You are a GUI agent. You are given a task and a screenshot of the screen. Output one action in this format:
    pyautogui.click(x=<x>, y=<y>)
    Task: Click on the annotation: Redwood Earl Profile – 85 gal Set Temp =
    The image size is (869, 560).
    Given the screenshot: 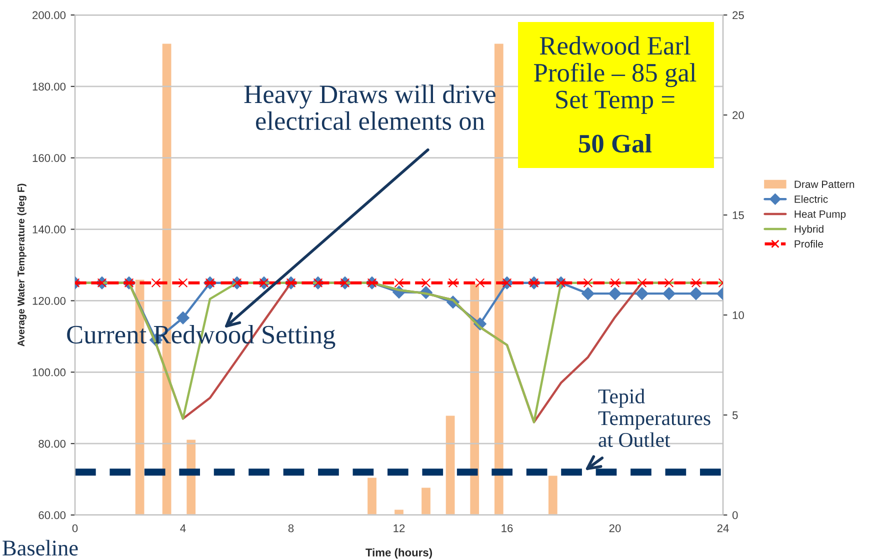 What is the action you would take?
    pyautogui.click(x=615, y=75)
    